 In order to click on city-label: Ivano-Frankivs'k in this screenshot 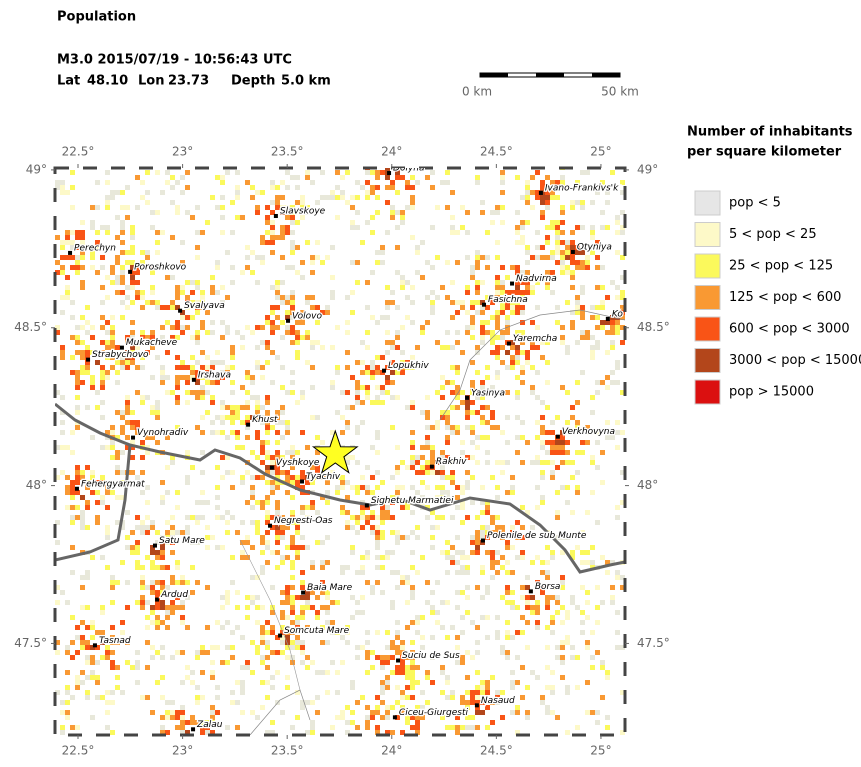, I will do `click(582, 188)`.